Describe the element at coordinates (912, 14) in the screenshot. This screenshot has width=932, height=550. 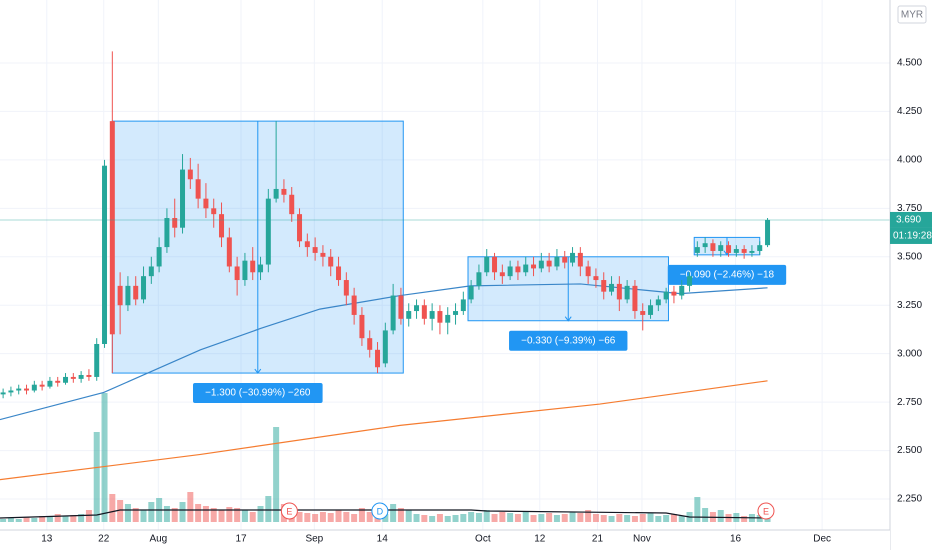
I see `currency-box` at that location.